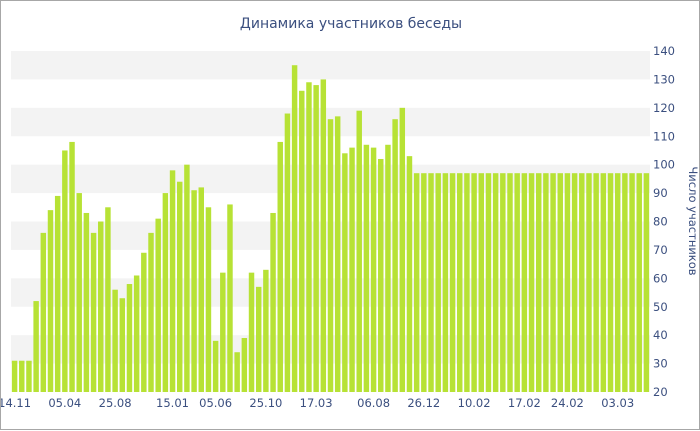 The width and height of the screenshot is (700, 431). Describe the element at coordinates (265, 403) in the screenshot. I see `x-tick-label: 25.10` at that location.